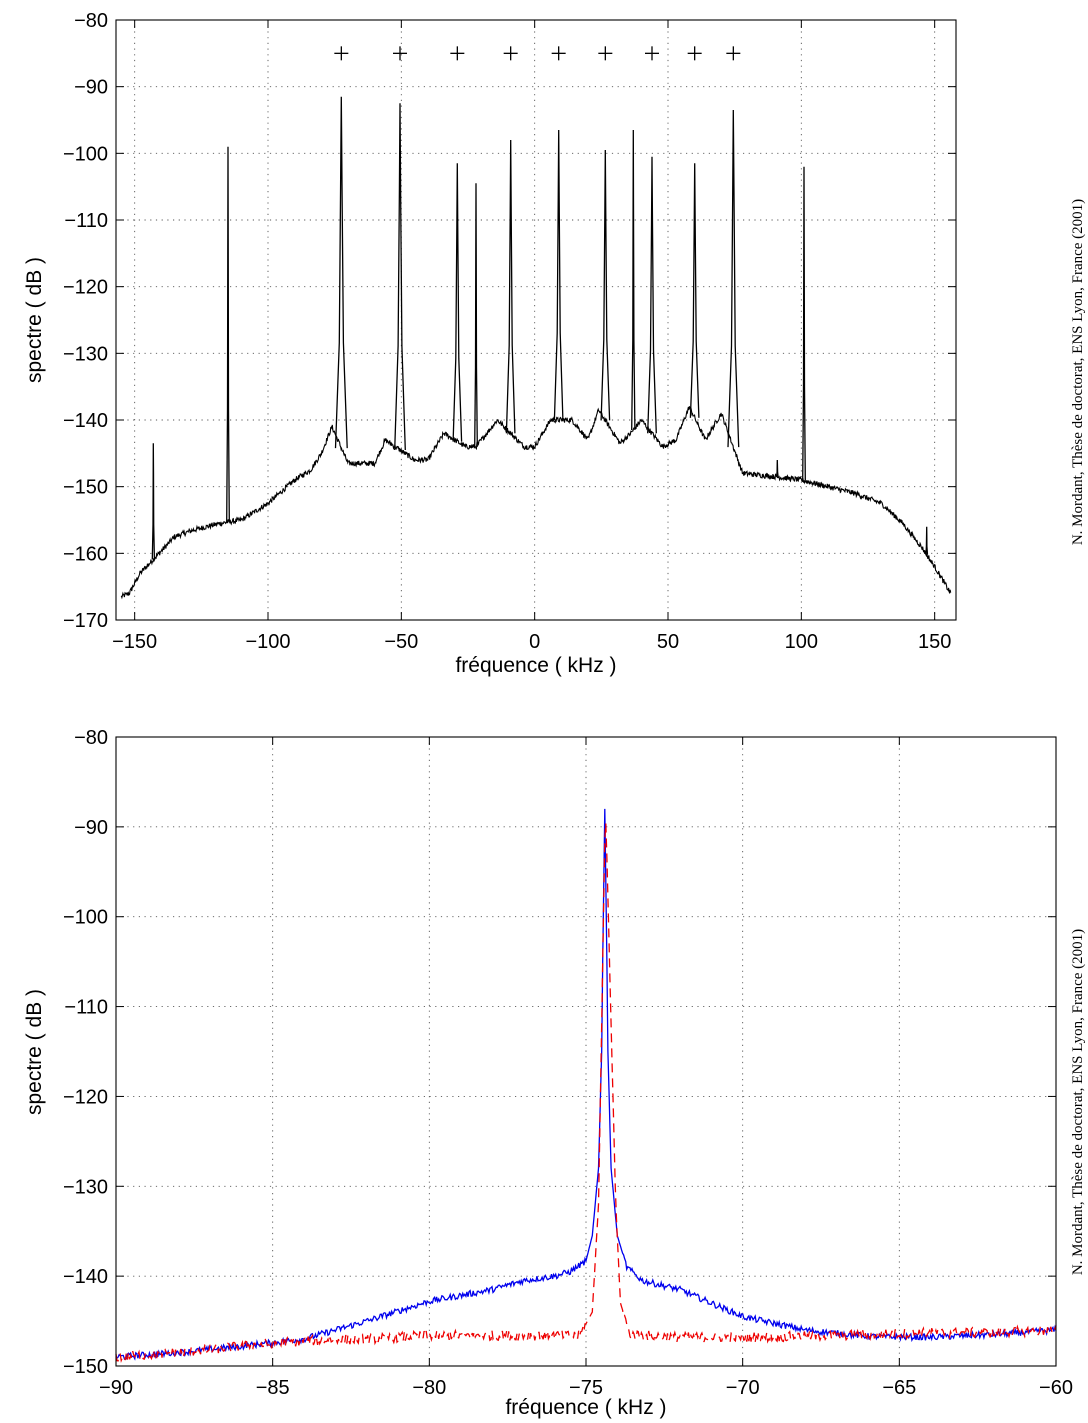 Image resolution: width=1088 pixels, height=1423 pixels. Describe the element at coordinates (85, 154) in the screenshot. I see `top-ytick-label: −100` at that location.